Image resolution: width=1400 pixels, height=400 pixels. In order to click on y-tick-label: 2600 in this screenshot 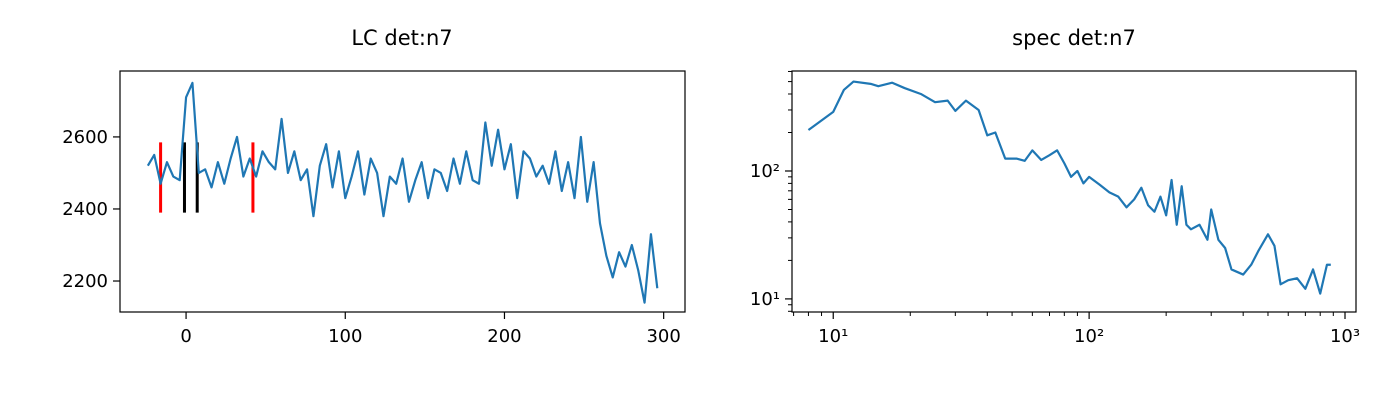, I will do `click(85, 137)`.